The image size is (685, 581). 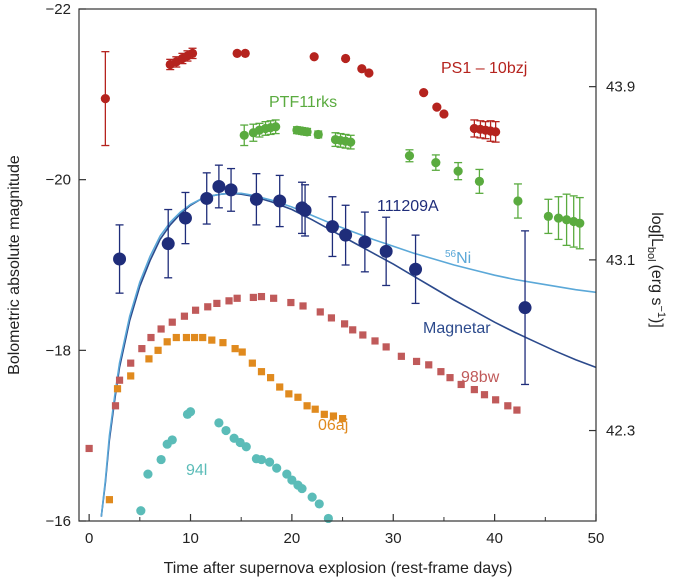 I want to click on y2-tick-label: 42.3, so click(x=620, y=431).